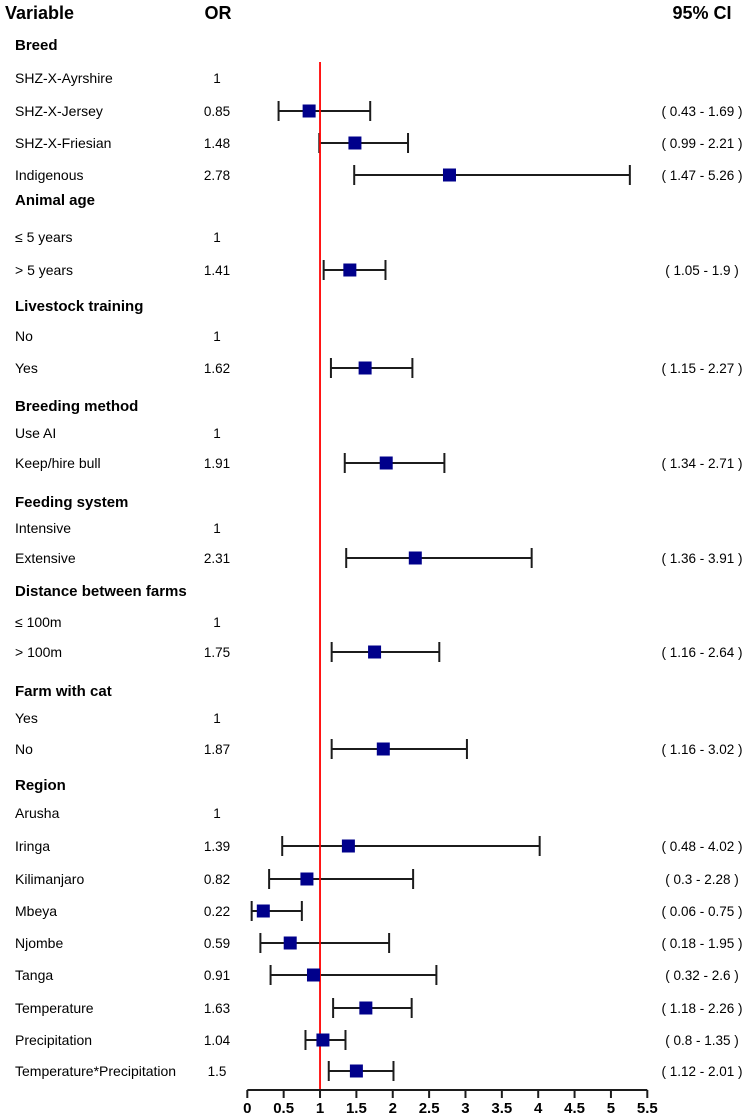 This screenshot has width=750, height=1120. Describe the element at coordinates (217, 111) in the screenshot. I see `or-value: 0.85` at that location.